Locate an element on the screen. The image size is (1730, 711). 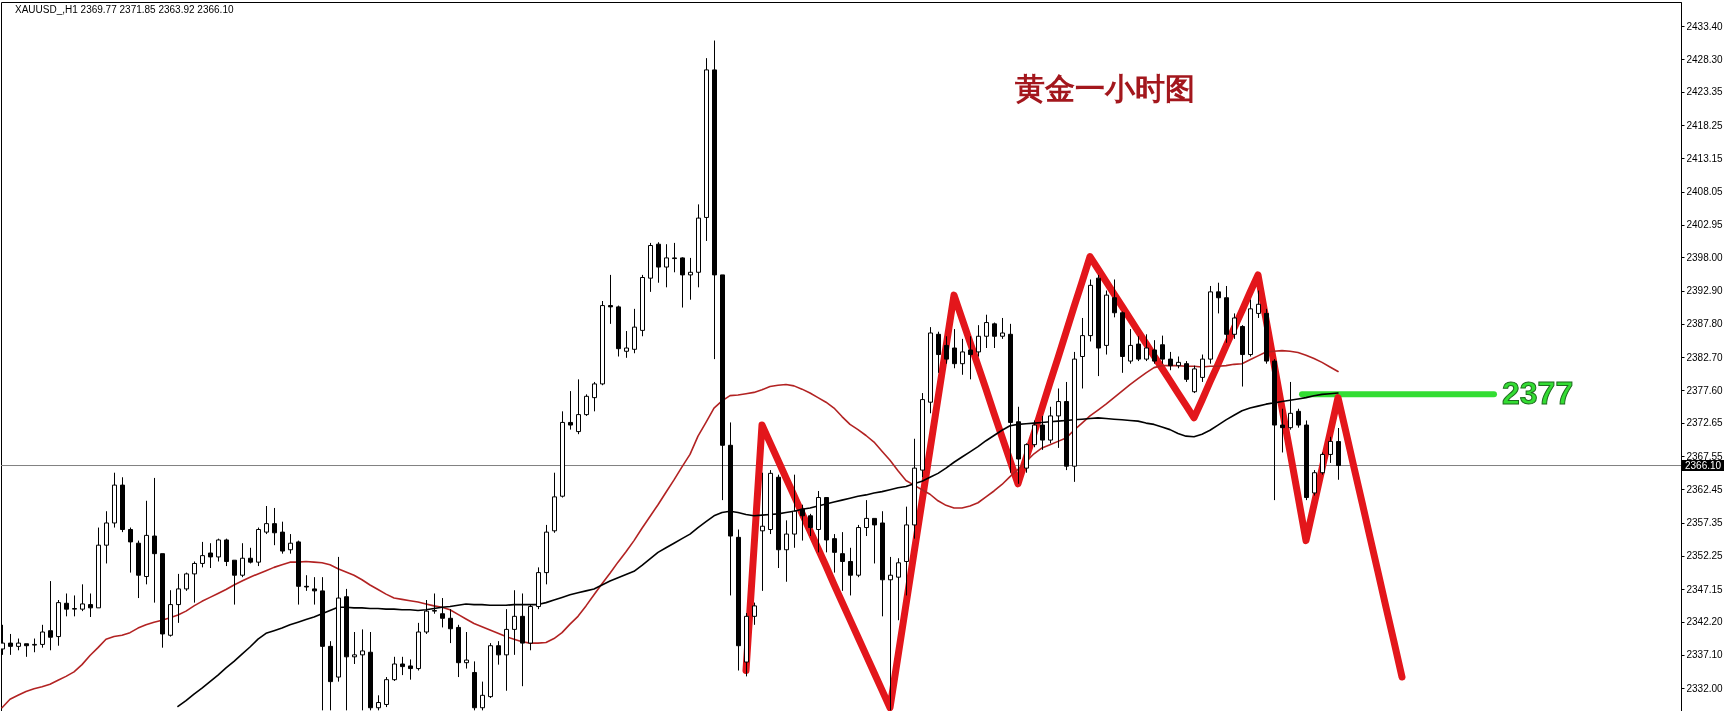
ref-line-label: 2377 is located at coordinates (1538, 393).